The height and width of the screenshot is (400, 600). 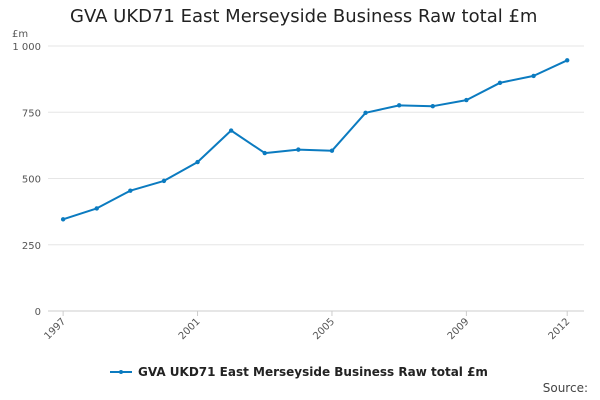 What do you see at coordinates (459, 329) in the screenshot?
I see `x-tick-label: 2009` at bounding box center [459, 329].